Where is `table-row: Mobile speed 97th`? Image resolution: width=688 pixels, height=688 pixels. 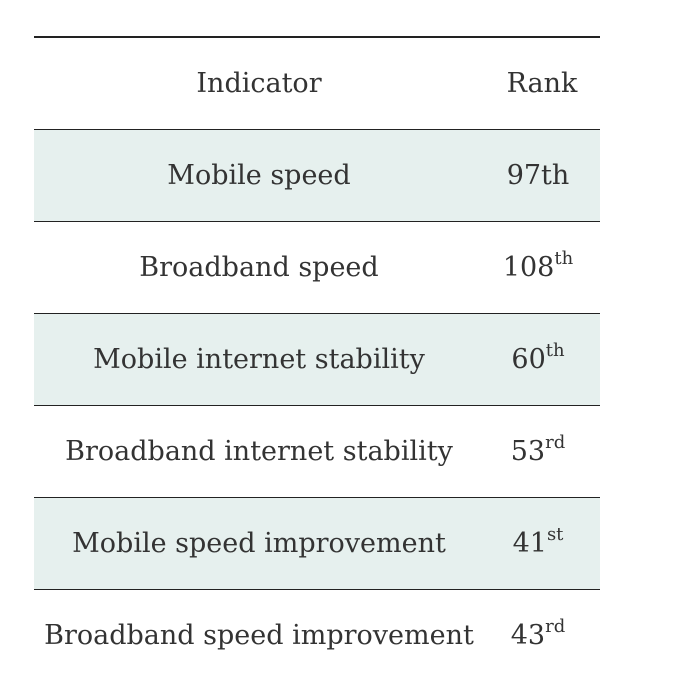
table-row: Mobile speed 97th is located at coordinates (317, 175).